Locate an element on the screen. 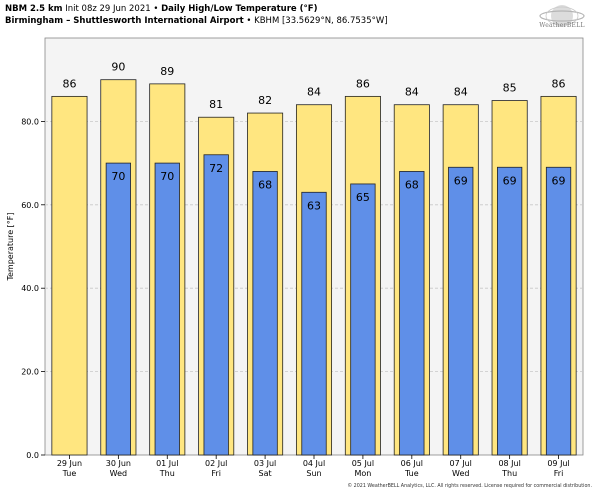 The image size is (600, 493). x-tick-day: Sun is located at coordinates (313, 473).